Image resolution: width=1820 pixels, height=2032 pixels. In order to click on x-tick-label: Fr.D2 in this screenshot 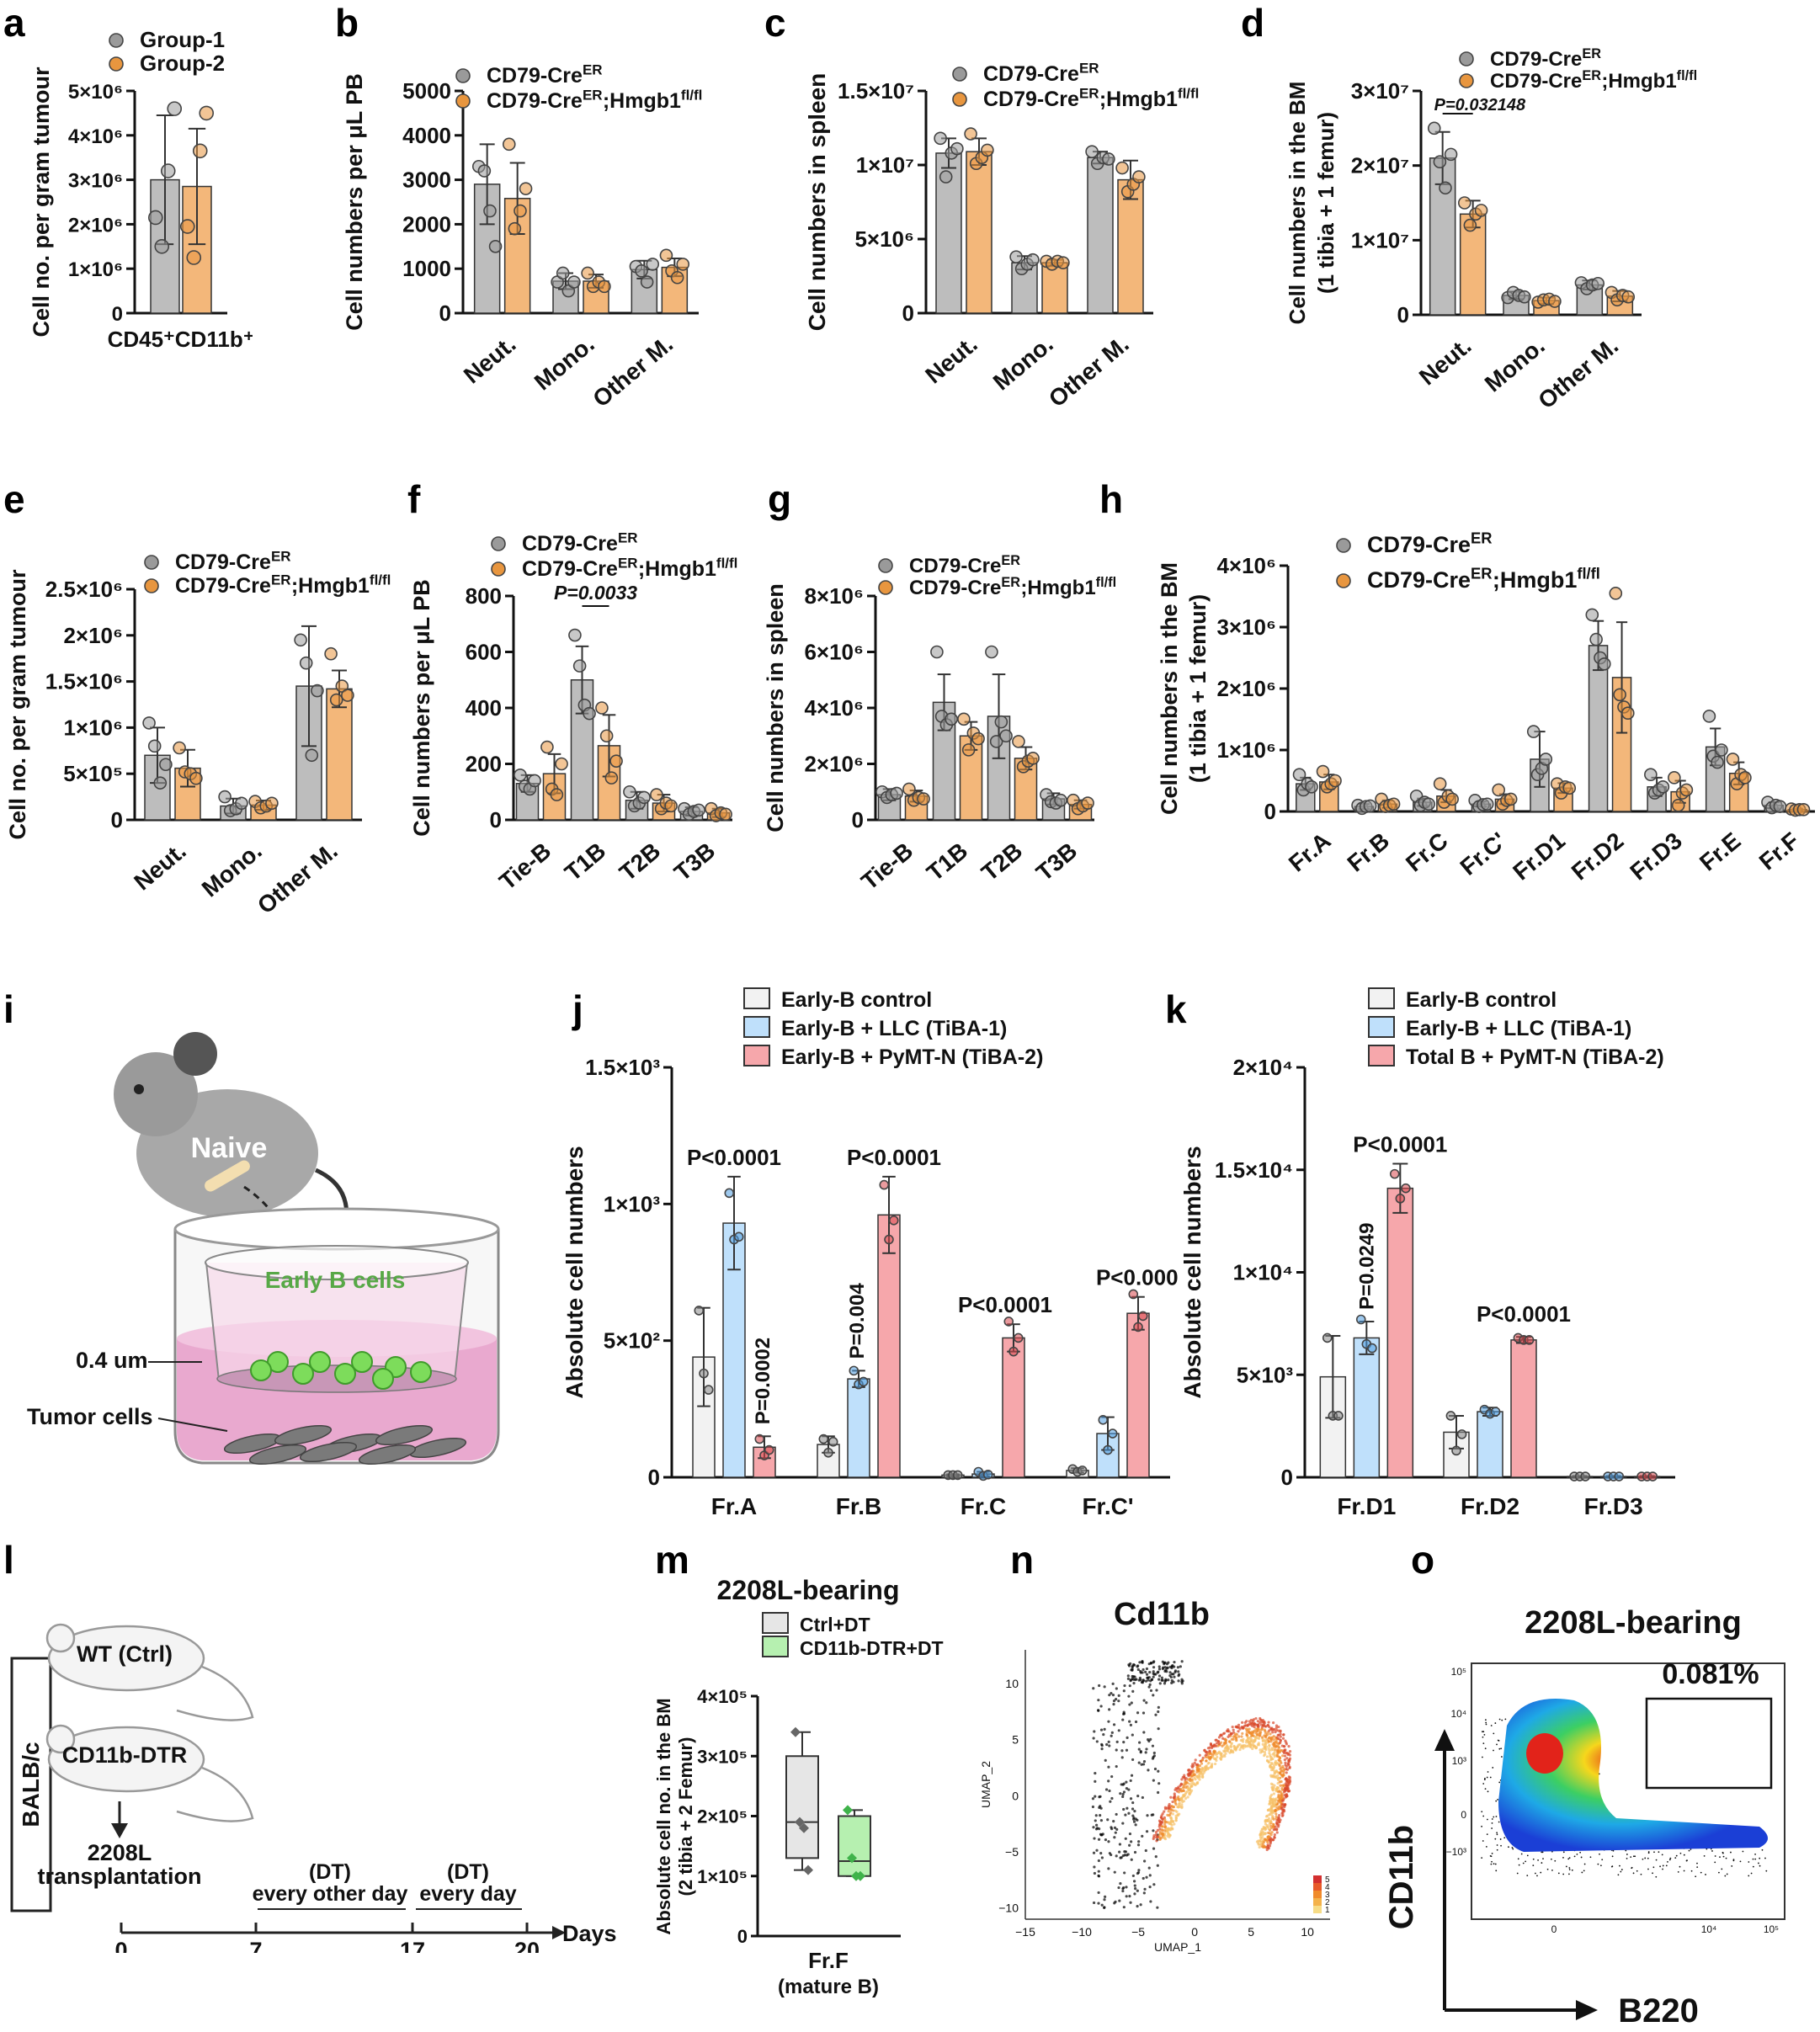, I will do `click(1490, 1504)`.